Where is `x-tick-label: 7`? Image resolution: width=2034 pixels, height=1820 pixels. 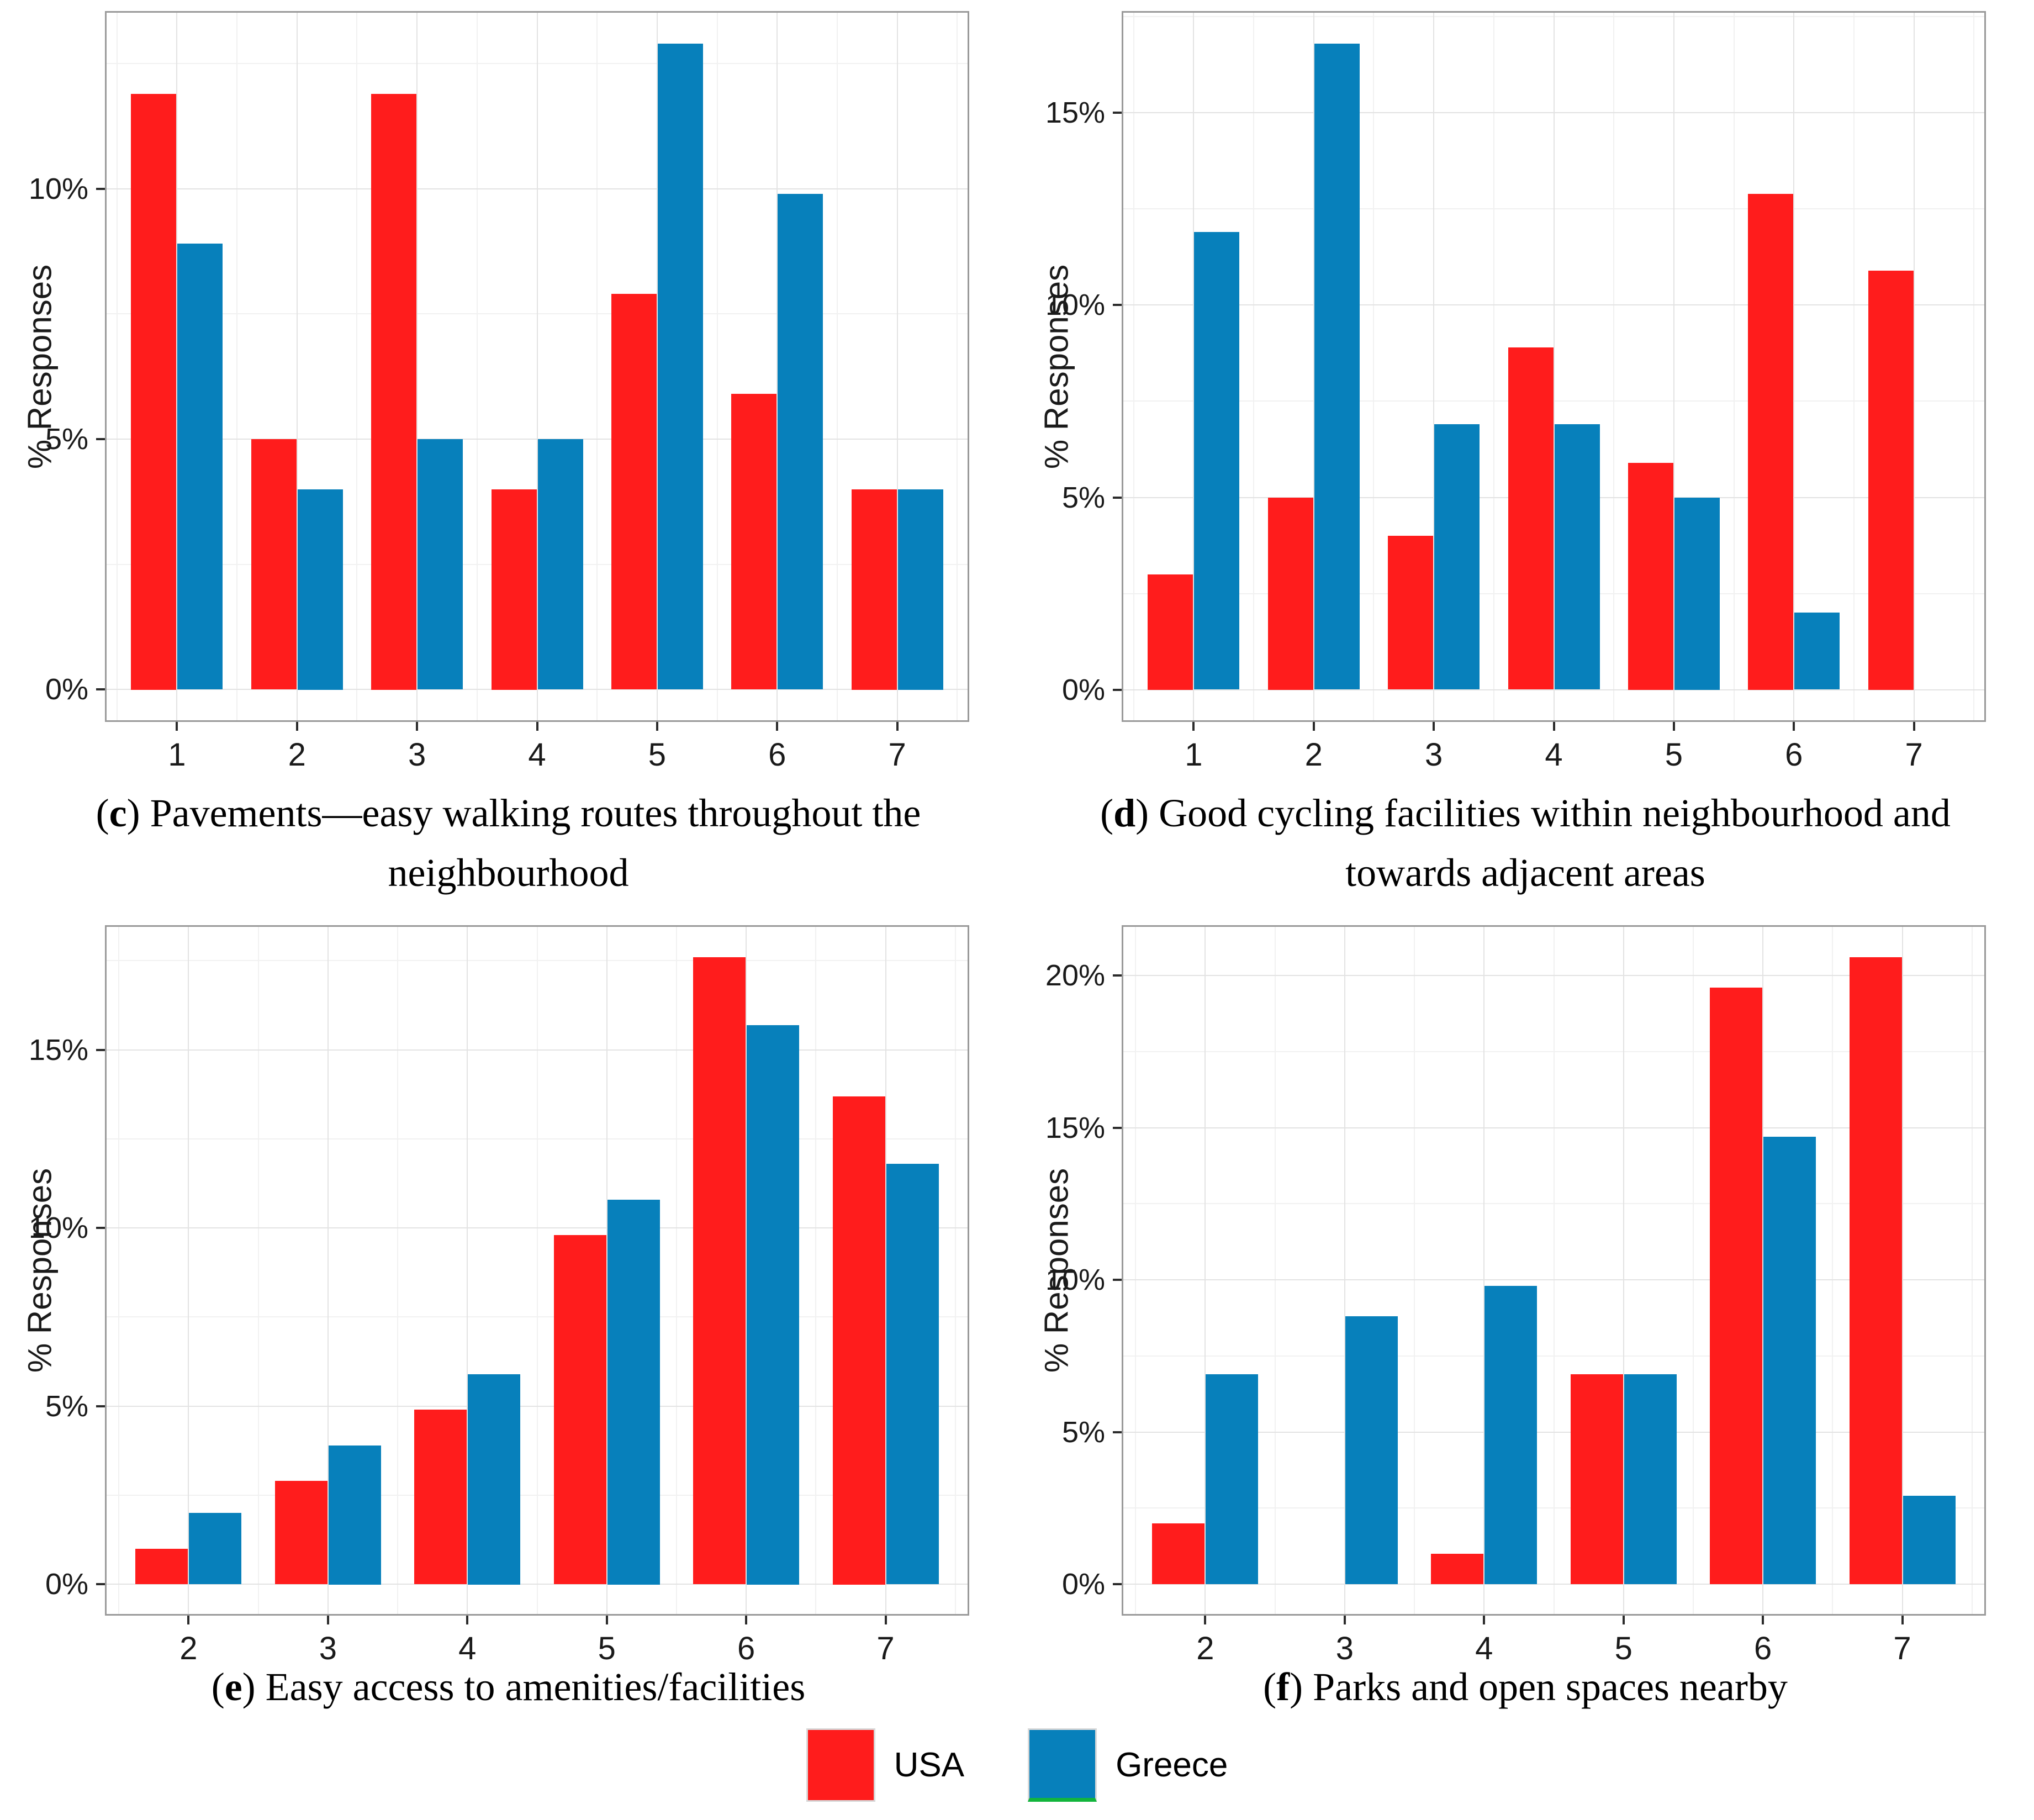
x-tick-label: 7 is located at coordinates (885, 1648).